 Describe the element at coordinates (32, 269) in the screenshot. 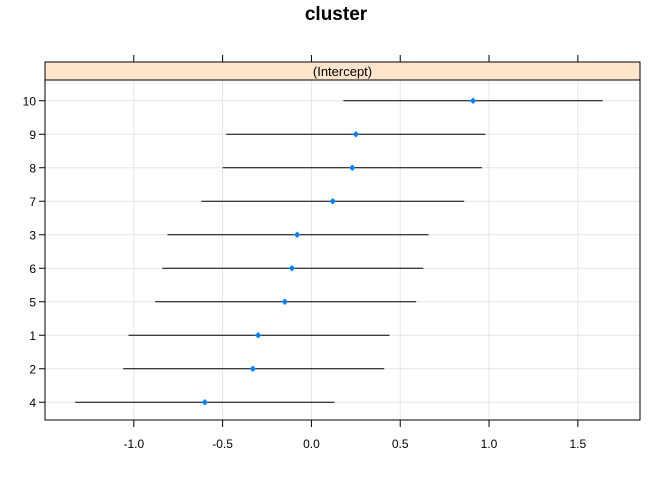

I see `y-tick-label-6: 6` at that location.